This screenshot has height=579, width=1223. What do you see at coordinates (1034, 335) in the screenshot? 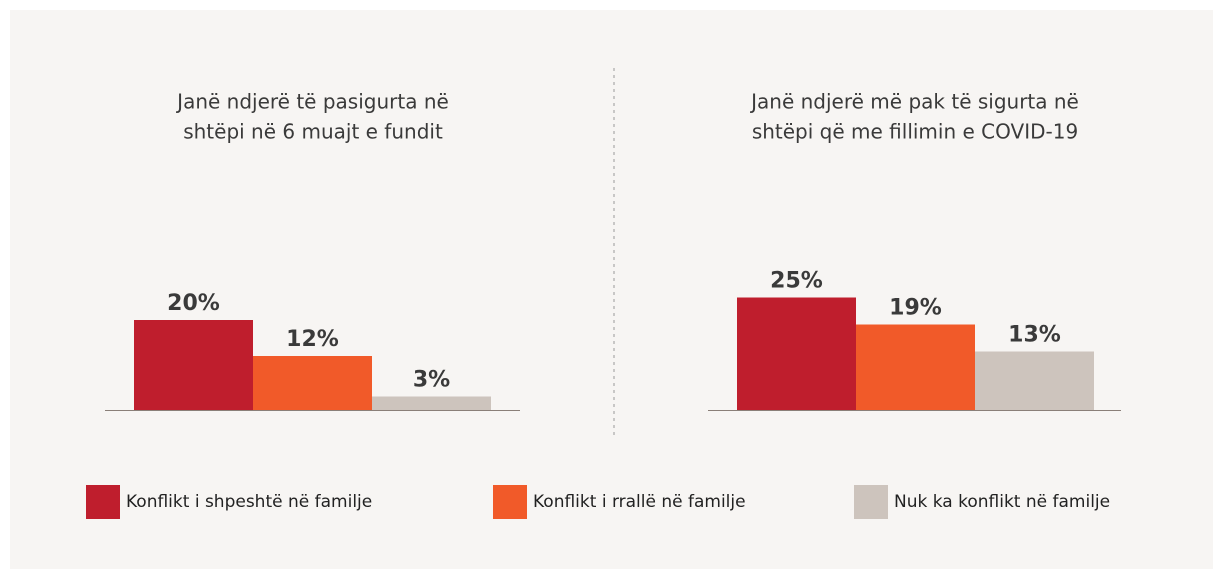
I see `value-label: 13%` at bounding box center [1034, 335].